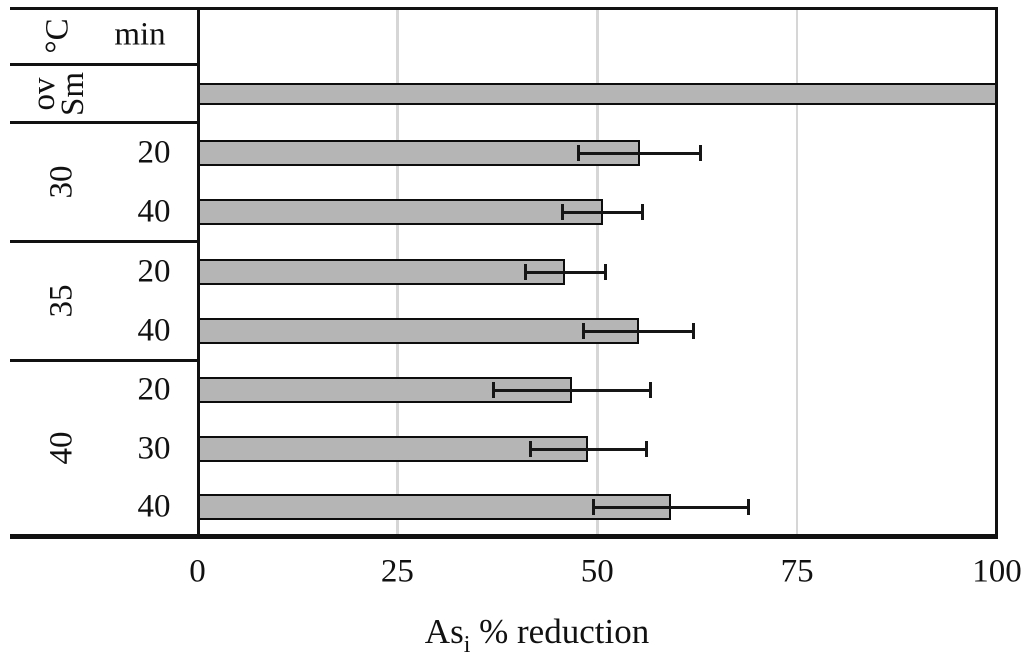  What do you see at coordinates (73, 94) in the screenshot?
I see `group-label-smov-line2: Sm` at bounding box center [73, 94].